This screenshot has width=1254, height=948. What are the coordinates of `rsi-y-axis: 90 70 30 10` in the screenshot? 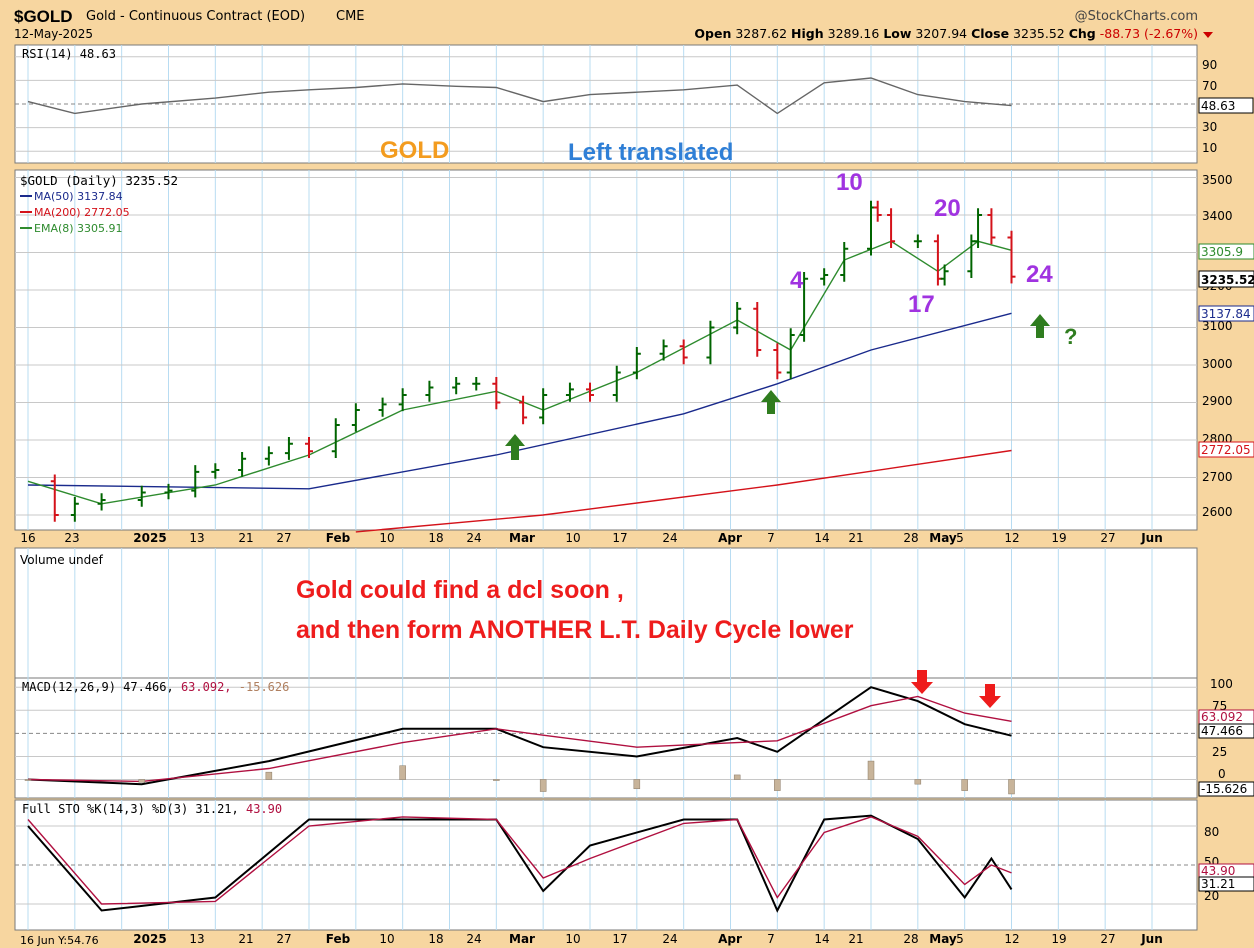 It's located at (1209, 106).